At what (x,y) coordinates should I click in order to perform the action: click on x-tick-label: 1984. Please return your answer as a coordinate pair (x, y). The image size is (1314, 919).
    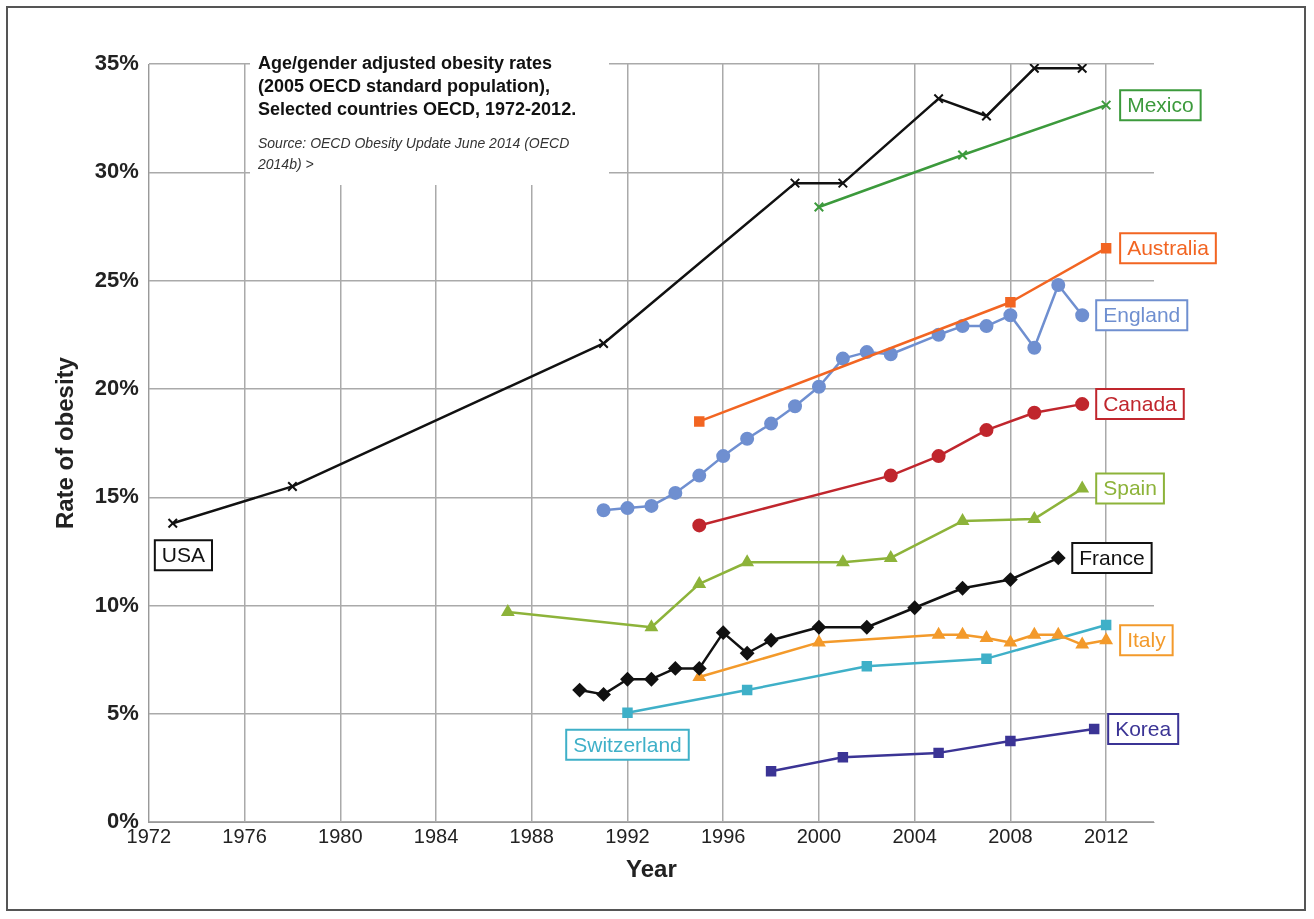
    Looking at the image, I should click on (436, 835).